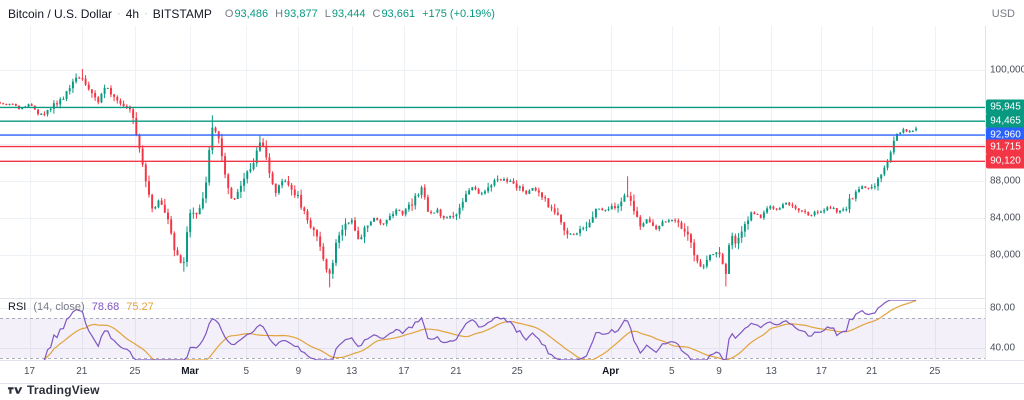  I want to click on rsi-legend: RSI (14, close) 78.68 75.27, so click(81, 307).